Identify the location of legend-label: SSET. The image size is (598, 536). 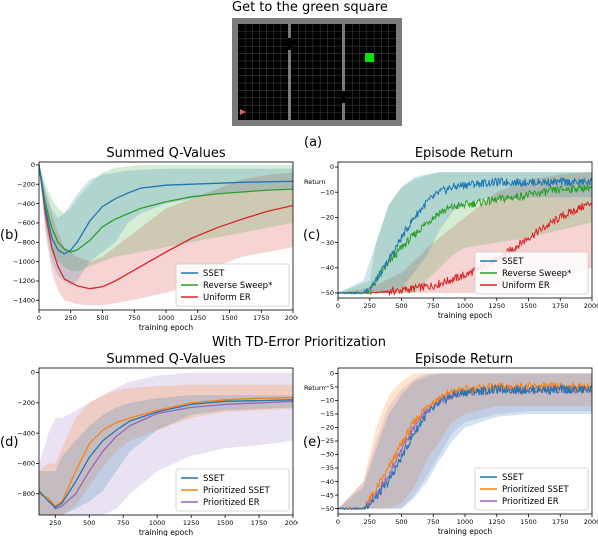
(513, 262).